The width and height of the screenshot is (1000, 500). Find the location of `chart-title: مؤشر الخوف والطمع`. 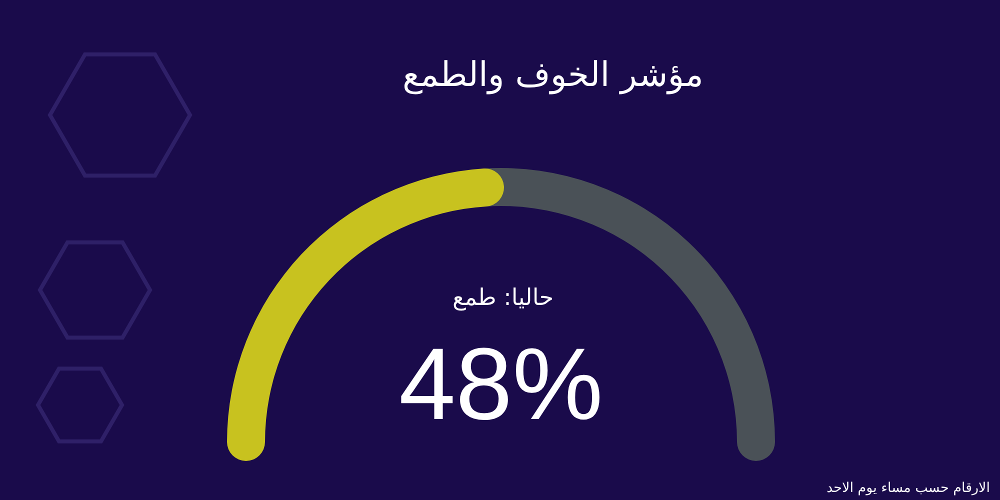

chart-title: مؤشر الخوف والطمع is located at coordinates (553, 75).